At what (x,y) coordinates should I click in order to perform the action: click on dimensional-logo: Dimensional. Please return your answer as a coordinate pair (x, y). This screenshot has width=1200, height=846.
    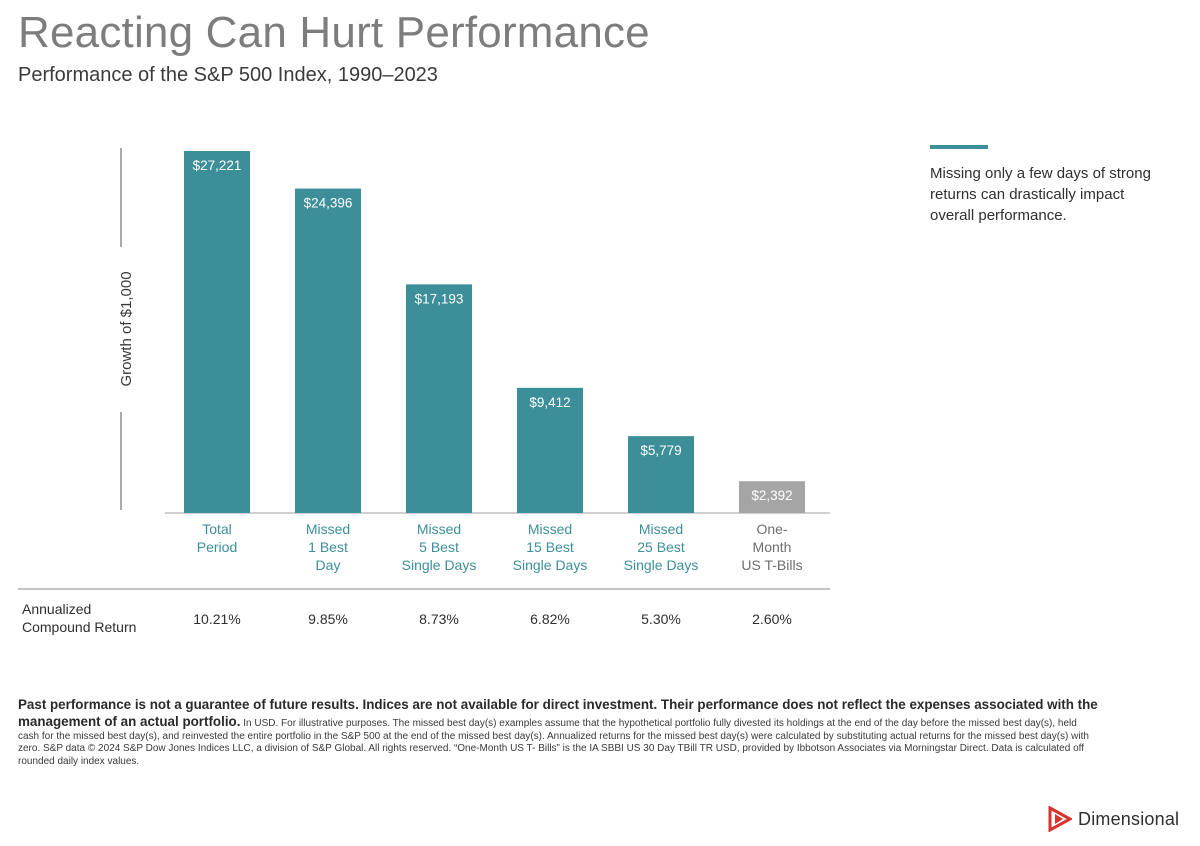
    Looking at the image, I should click on (1113, 819).